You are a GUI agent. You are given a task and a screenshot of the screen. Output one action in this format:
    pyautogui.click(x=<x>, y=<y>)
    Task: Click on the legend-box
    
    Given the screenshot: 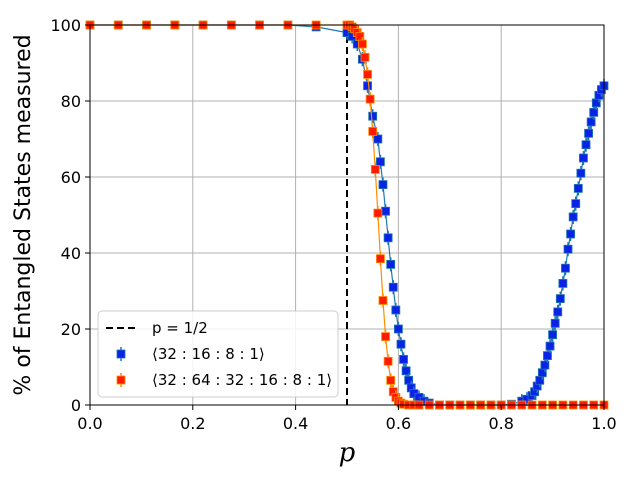 What is the action you would take?
    pyautogui.click(x=218, y=354)
    